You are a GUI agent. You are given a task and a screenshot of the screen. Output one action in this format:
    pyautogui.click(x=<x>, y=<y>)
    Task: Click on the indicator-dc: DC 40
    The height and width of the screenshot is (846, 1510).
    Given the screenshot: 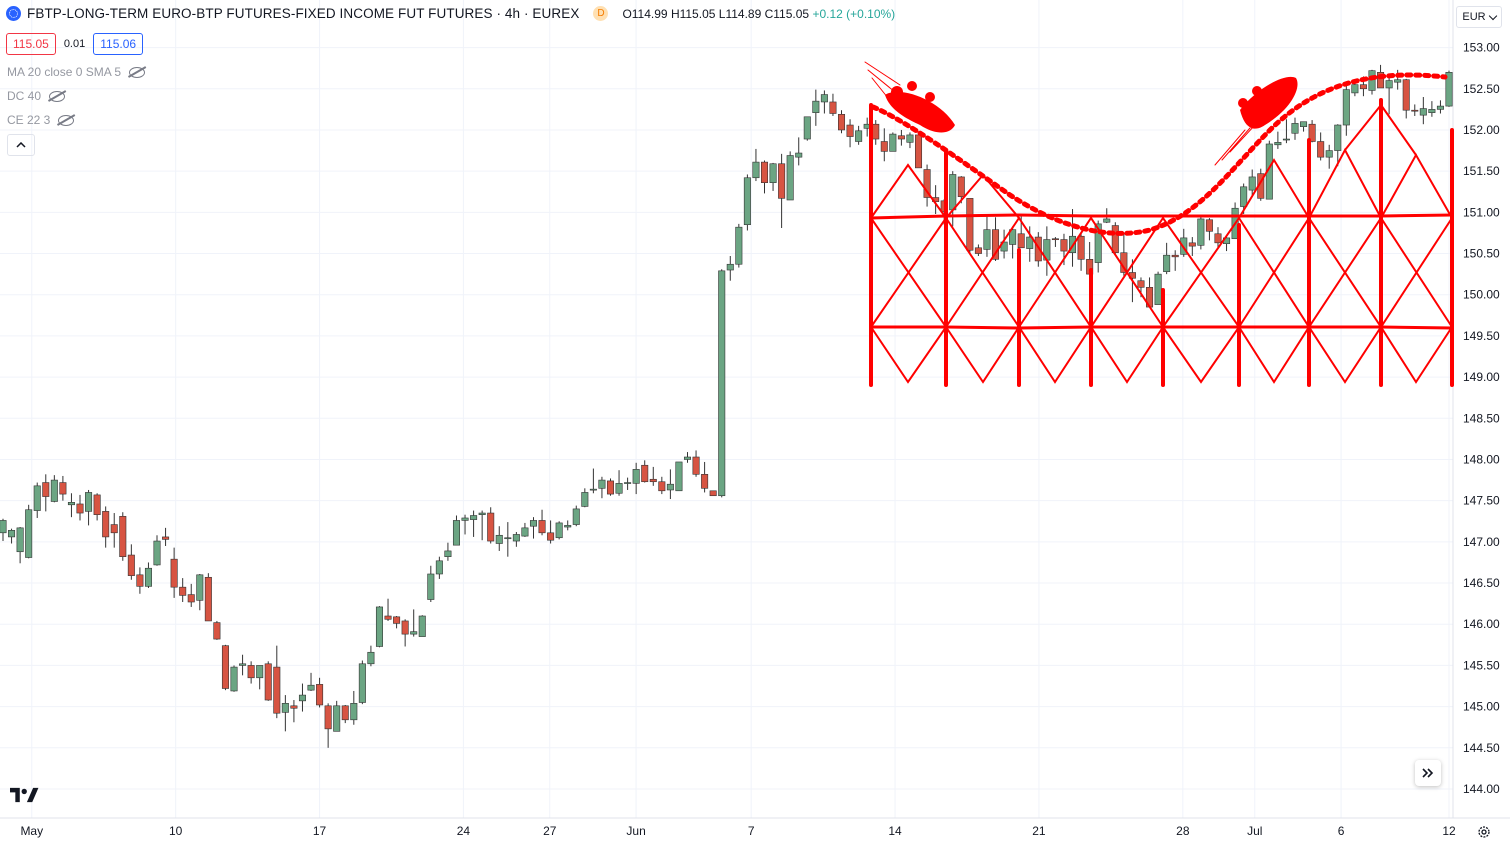 What is the action you would take?
    pyautogui.click(x=36, y=96)
    